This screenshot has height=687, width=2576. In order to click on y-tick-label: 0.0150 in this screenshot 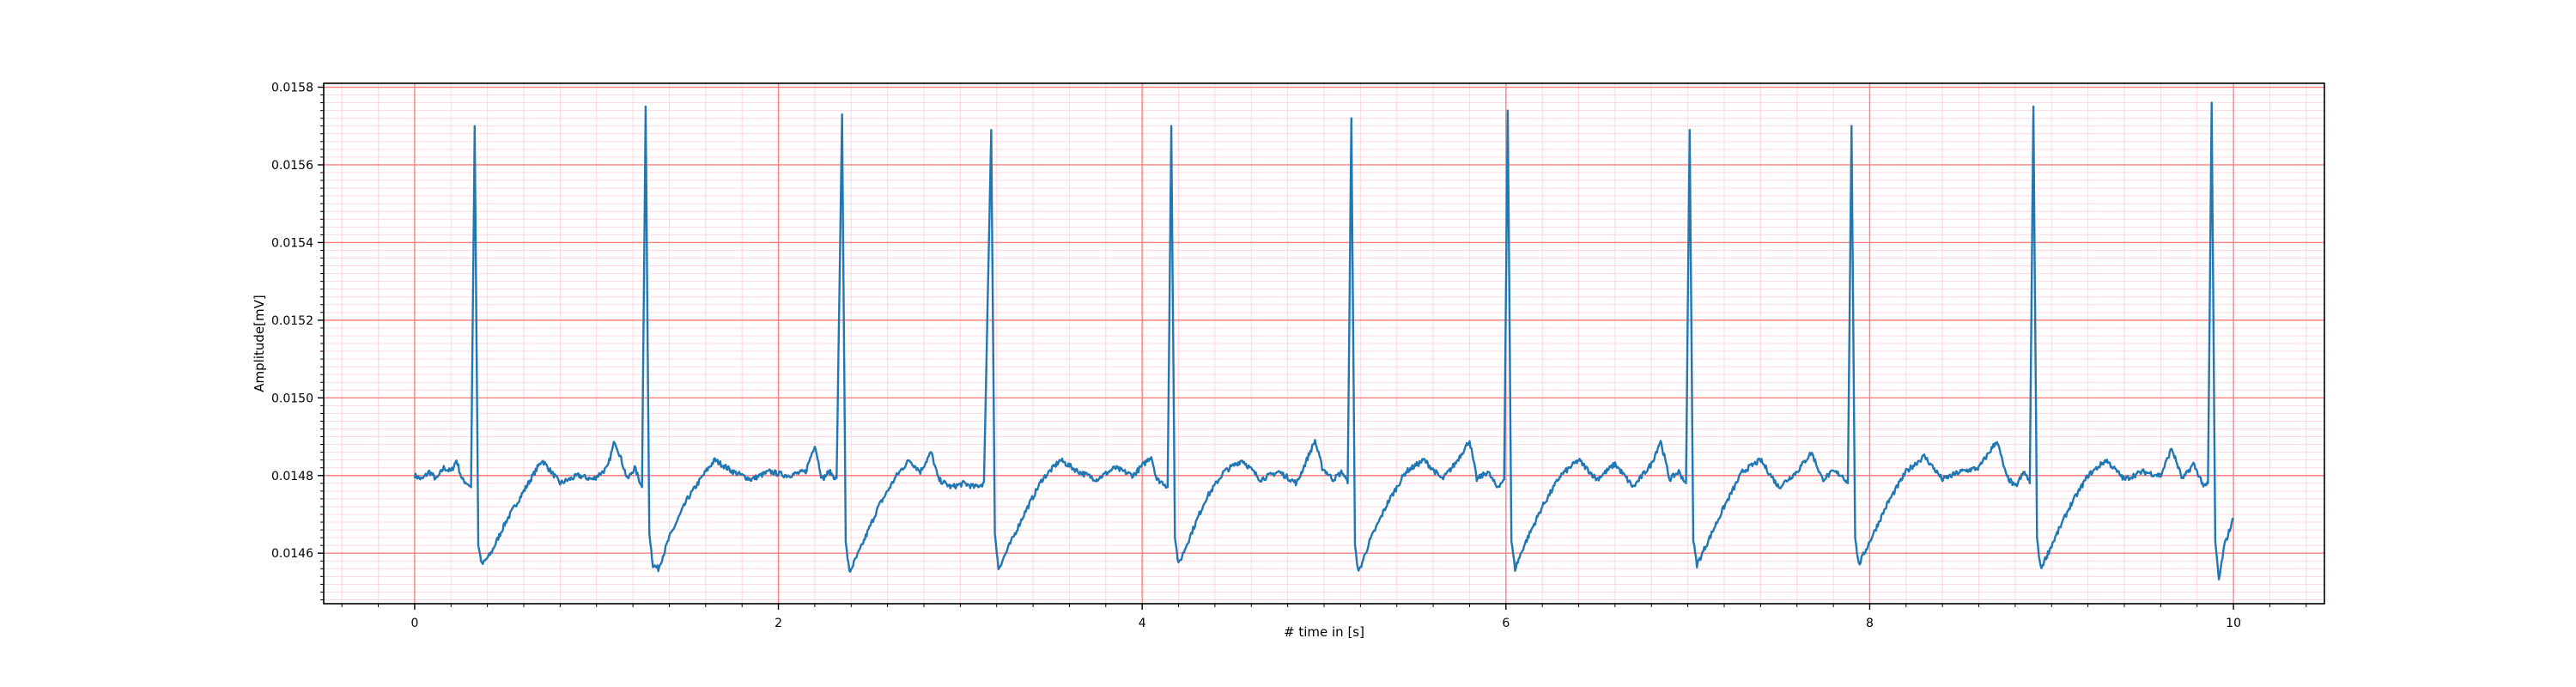, I will do `click(292, 398)`.